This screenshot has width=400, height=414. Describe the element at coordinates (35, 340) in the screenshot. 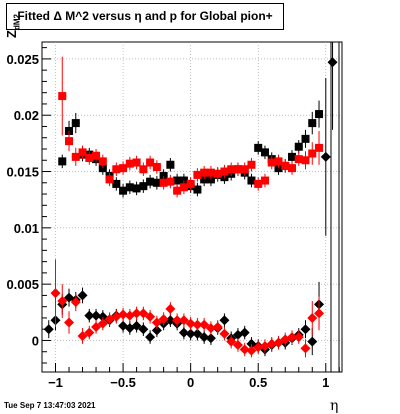

I see `y-tick-label: 0` at that location.